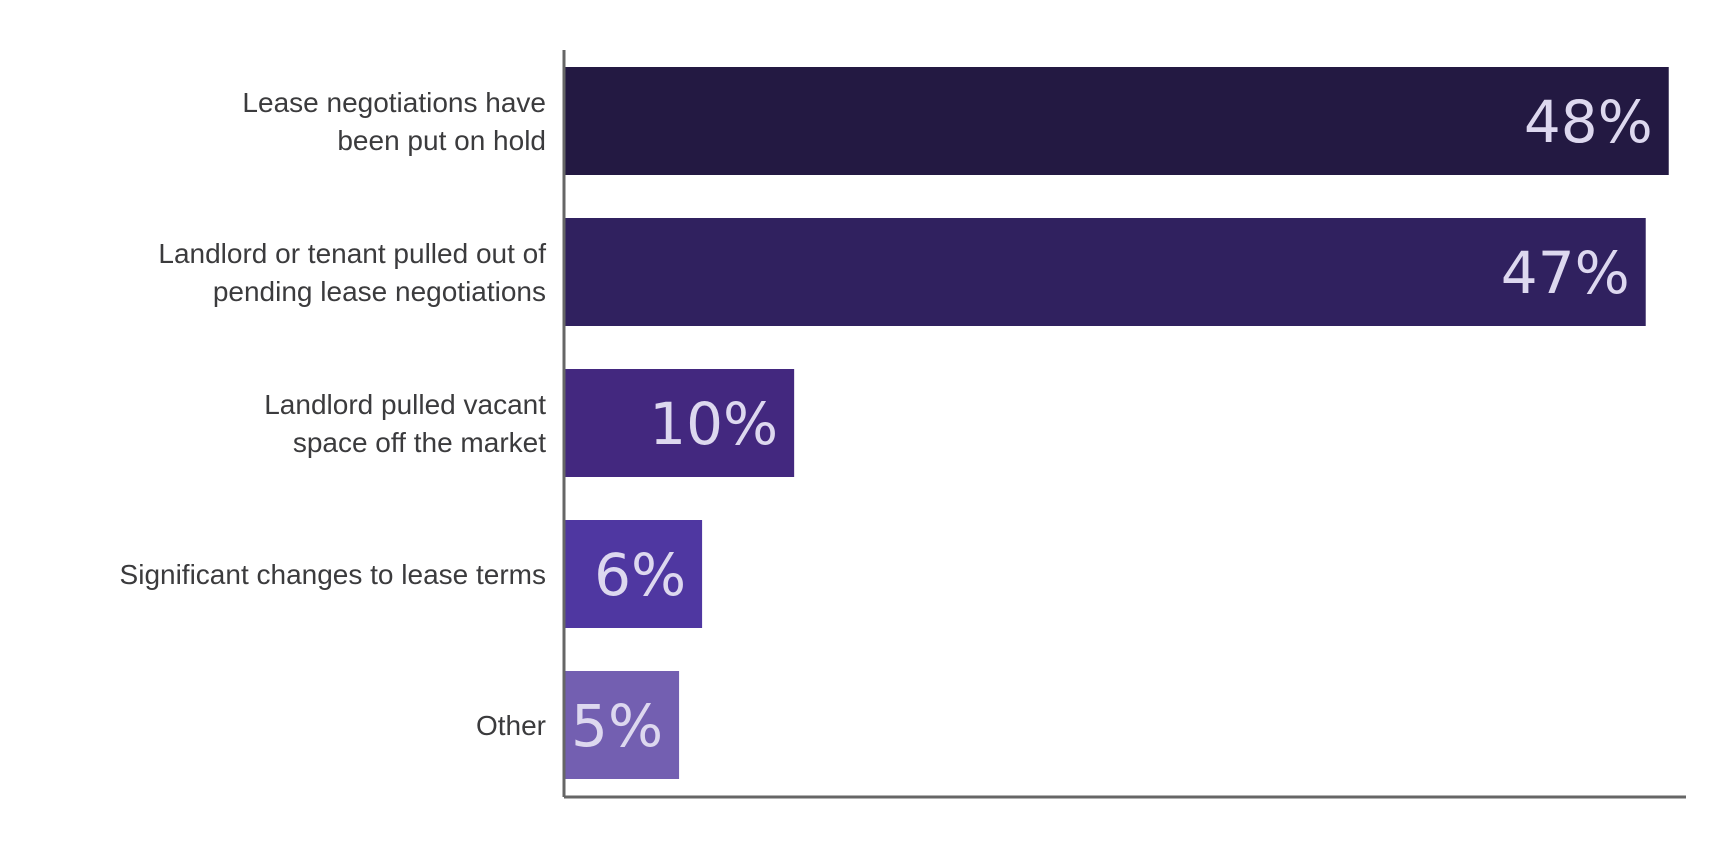 This screenshot has width=1731, height=849. I want to click on bar-value-label-4: 6%, so click(640, 575).